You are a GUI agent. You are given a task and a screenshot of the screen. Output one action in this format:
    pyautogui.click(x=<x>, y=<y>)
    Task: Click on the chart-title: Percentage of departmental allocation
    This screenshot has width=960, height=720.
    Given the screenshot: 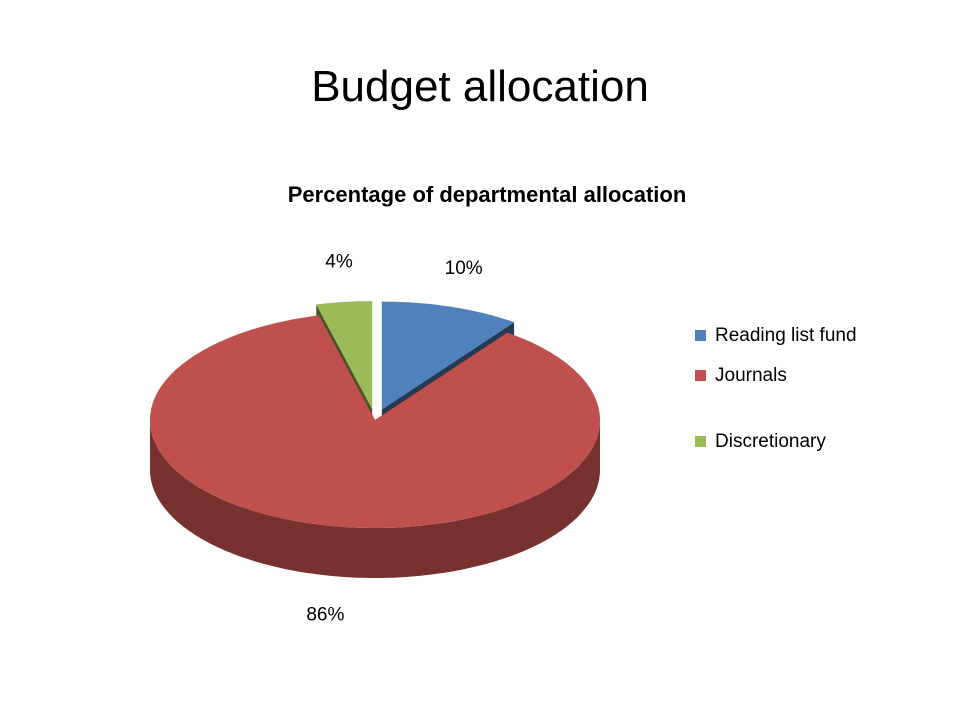 What is the action you would take?
    pyautogui.click(x=487, y=194)
    